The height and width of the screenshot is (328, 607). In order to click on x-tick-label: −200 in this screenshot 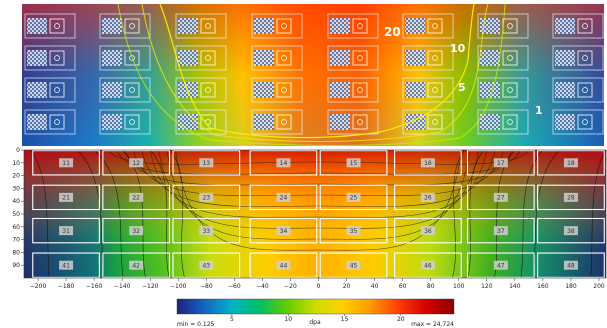, I will do `click(38, 286)`.